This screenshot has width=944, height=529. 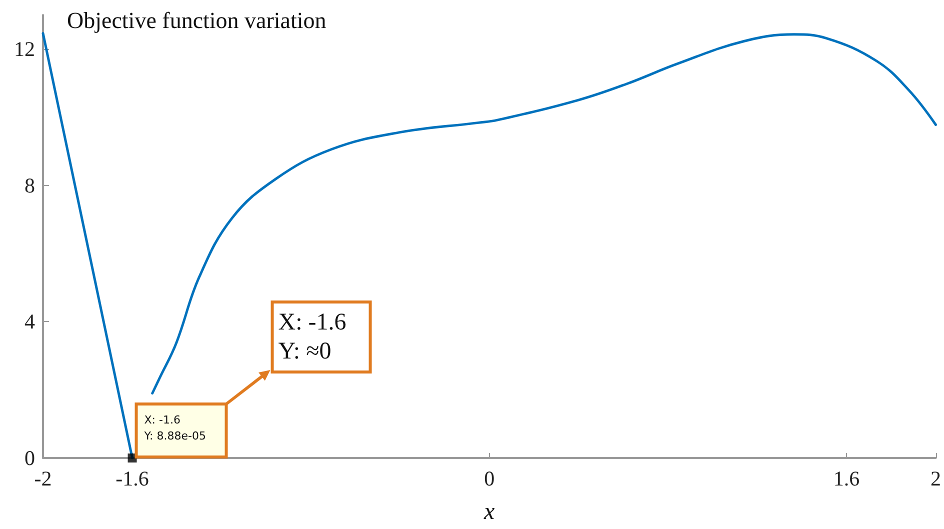 I want to click on x-tick-label: 0, so click(x=489, y=478).